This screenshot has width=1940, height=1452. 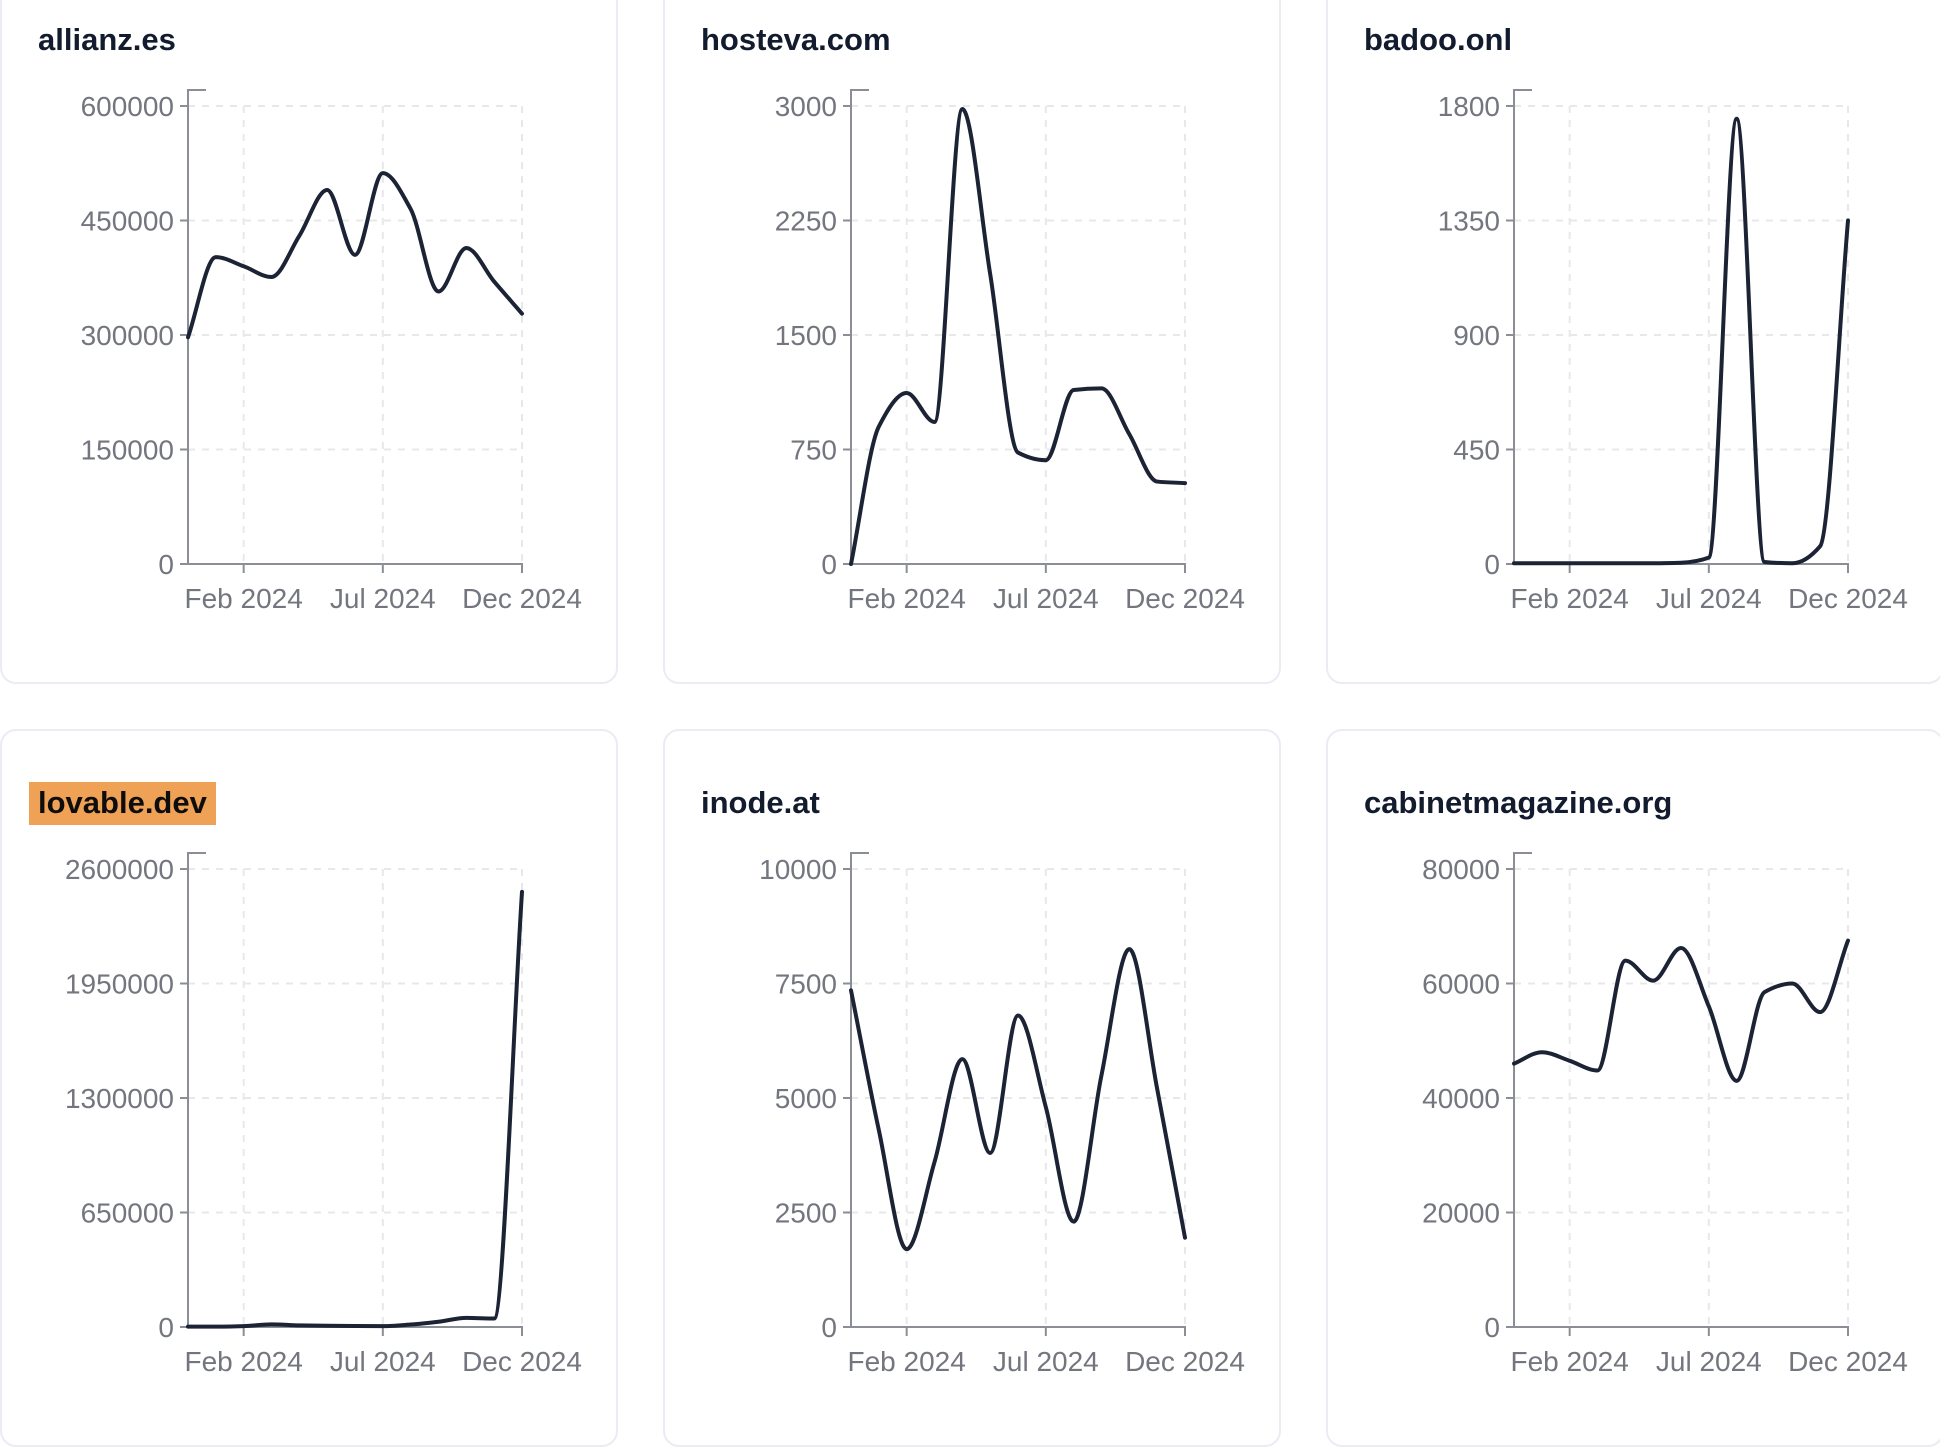 I want to click on y-tick-label: 450, so click(x=1476, y=450).